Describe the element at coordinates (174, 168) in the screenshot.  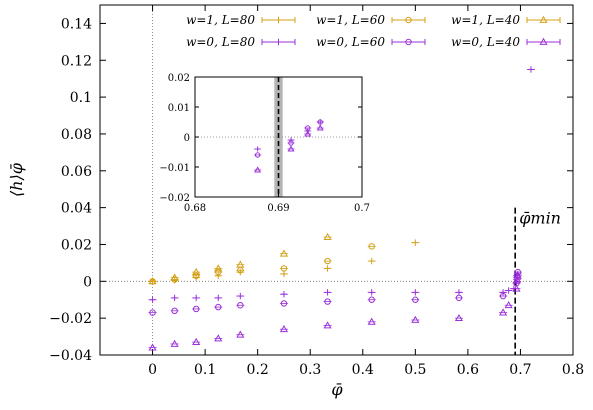
I see `inset-y-tick-label: −0.01` at that location.